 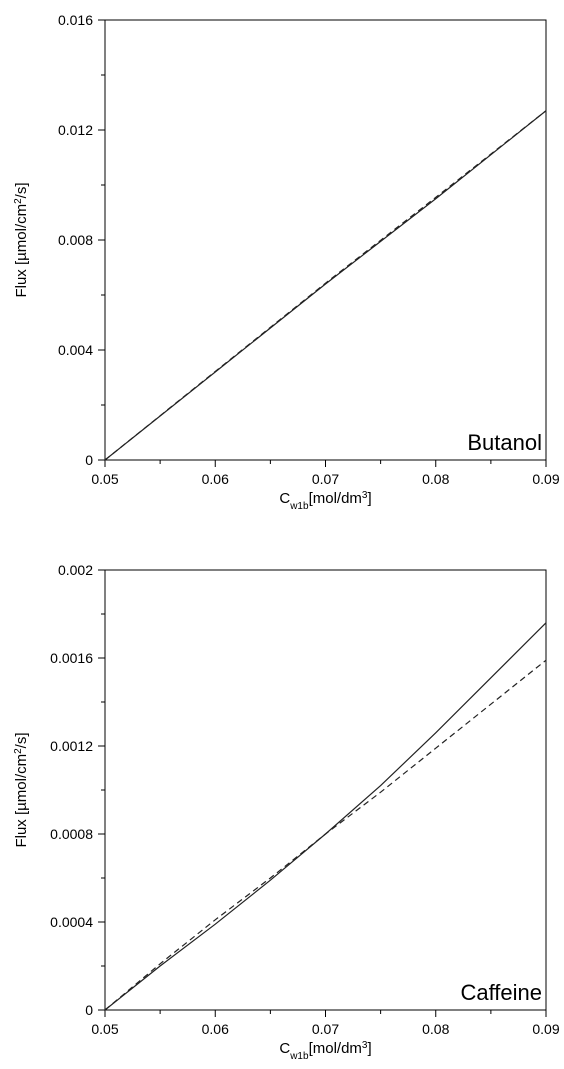 What do you see at coordinates (75, 20) in the screenshot?
I see `y-tick-label: 0.016` at bounding box center [75, 20].